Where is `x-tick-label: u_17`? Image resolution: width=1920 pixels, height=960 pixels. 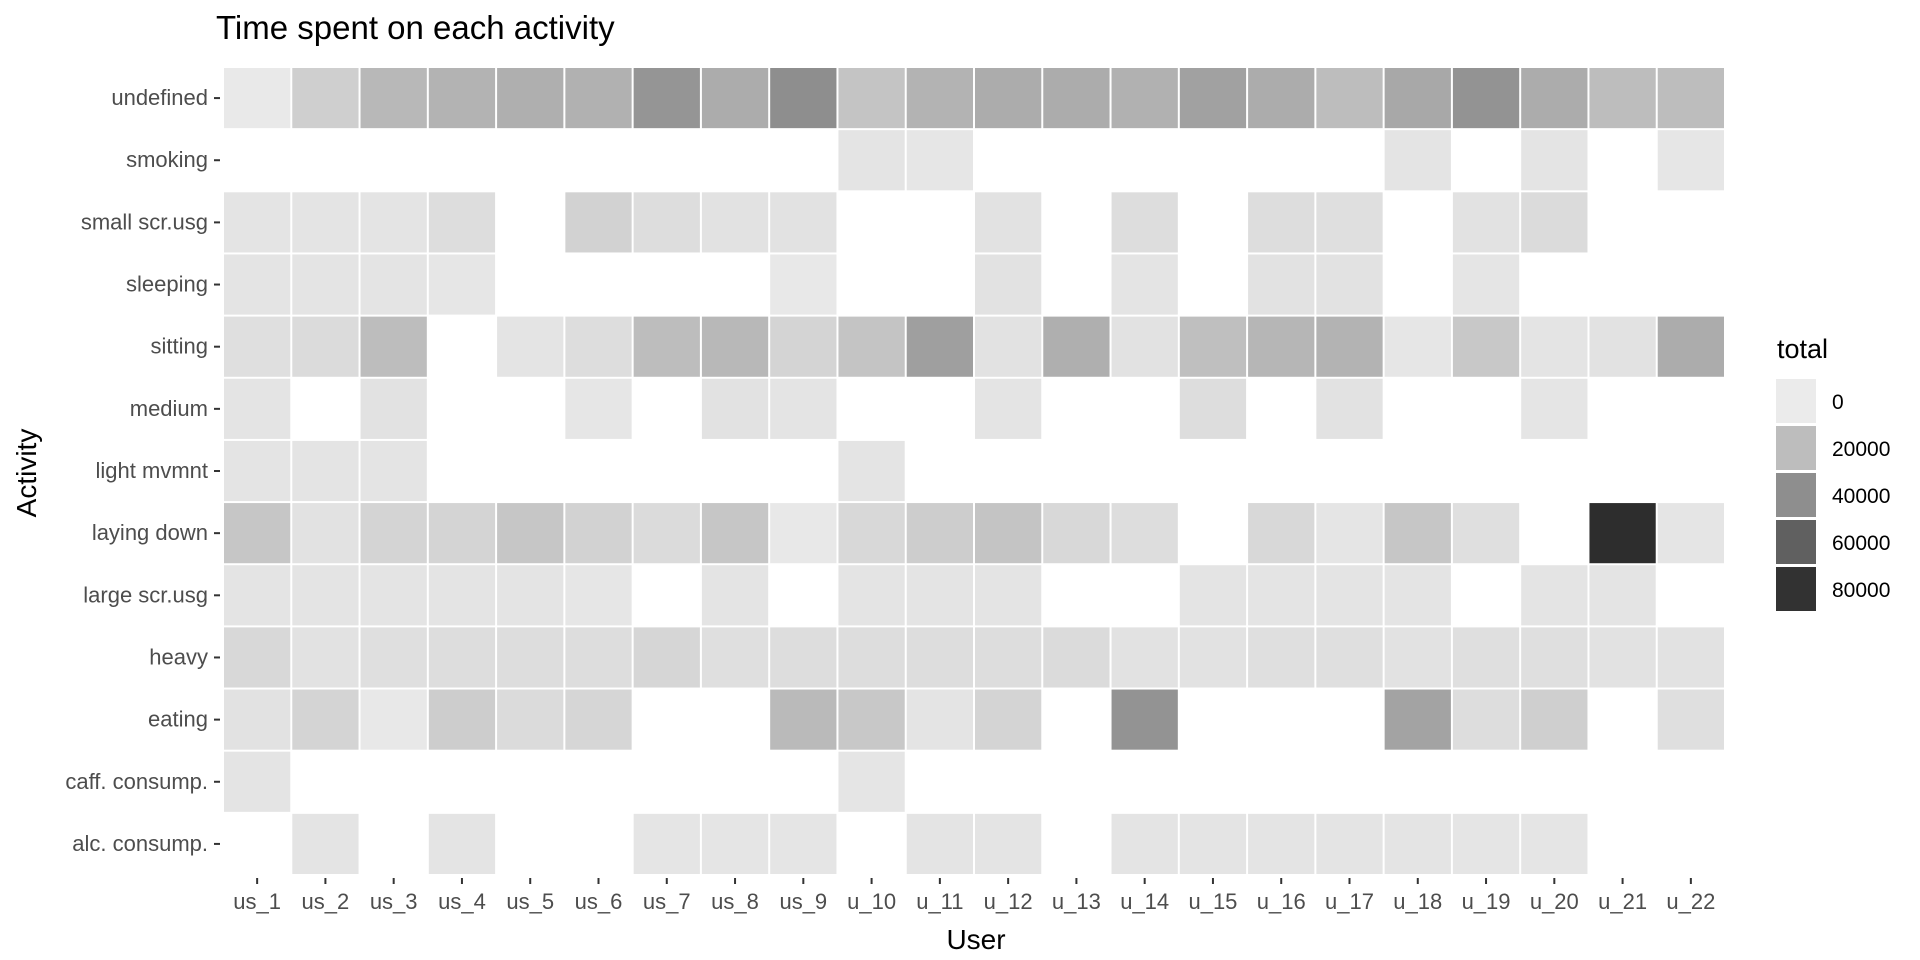
x-tick-label: u_17 is located at coordinates (1349, 901).